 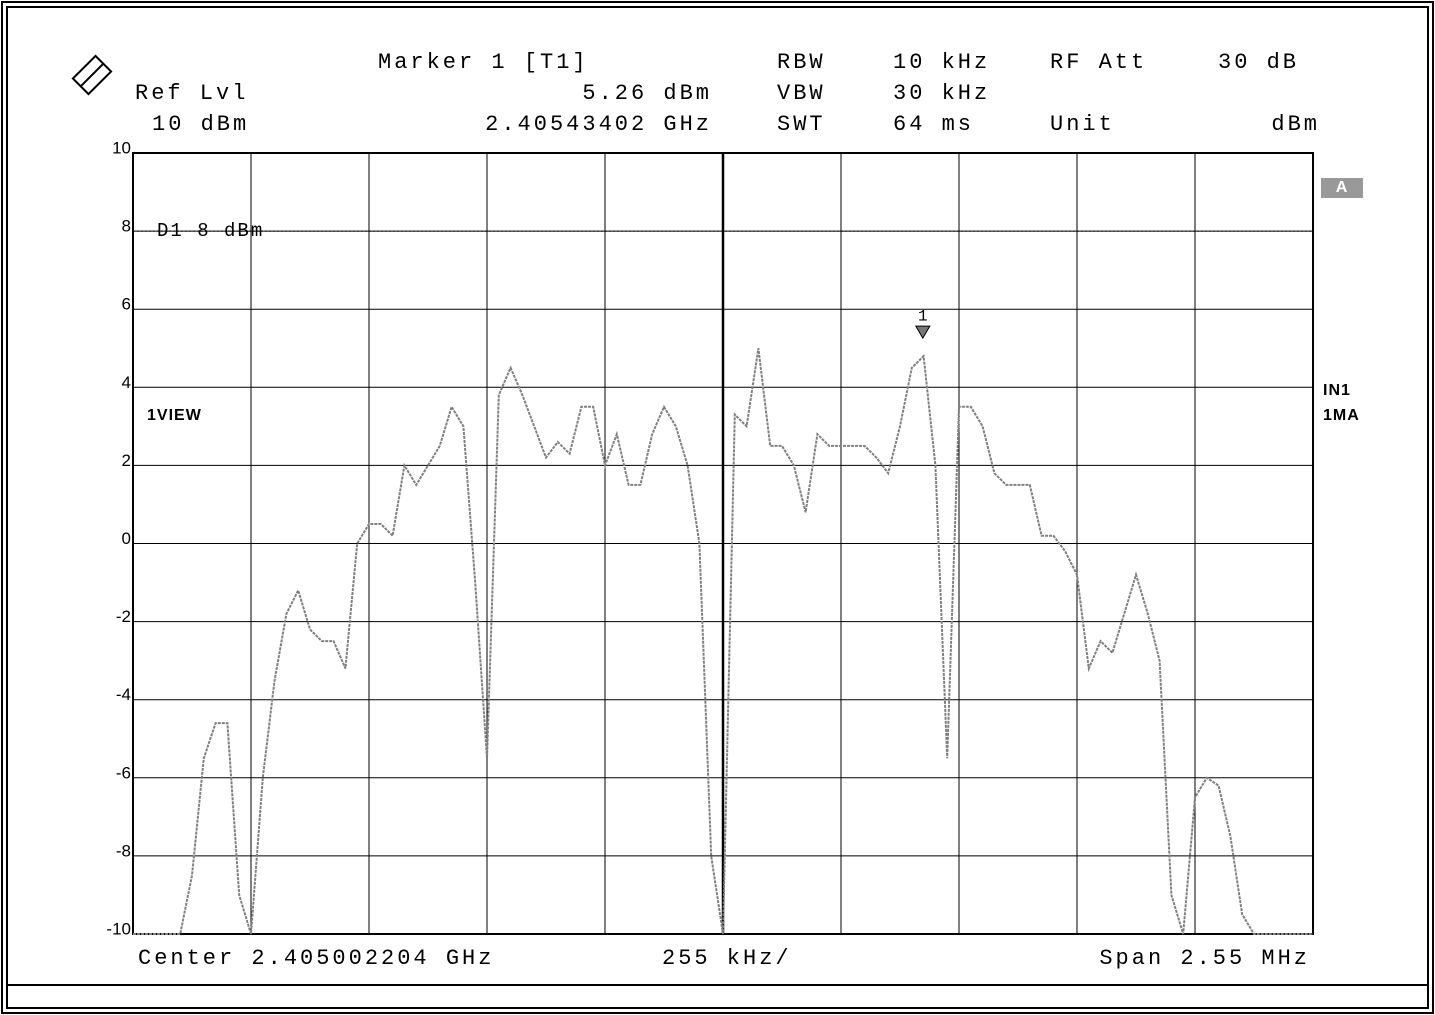 What do you see at coordinates (1258, 62) in the screenshot?
I see `rf-att: 30 dB` at bounding box center [1258, 62].